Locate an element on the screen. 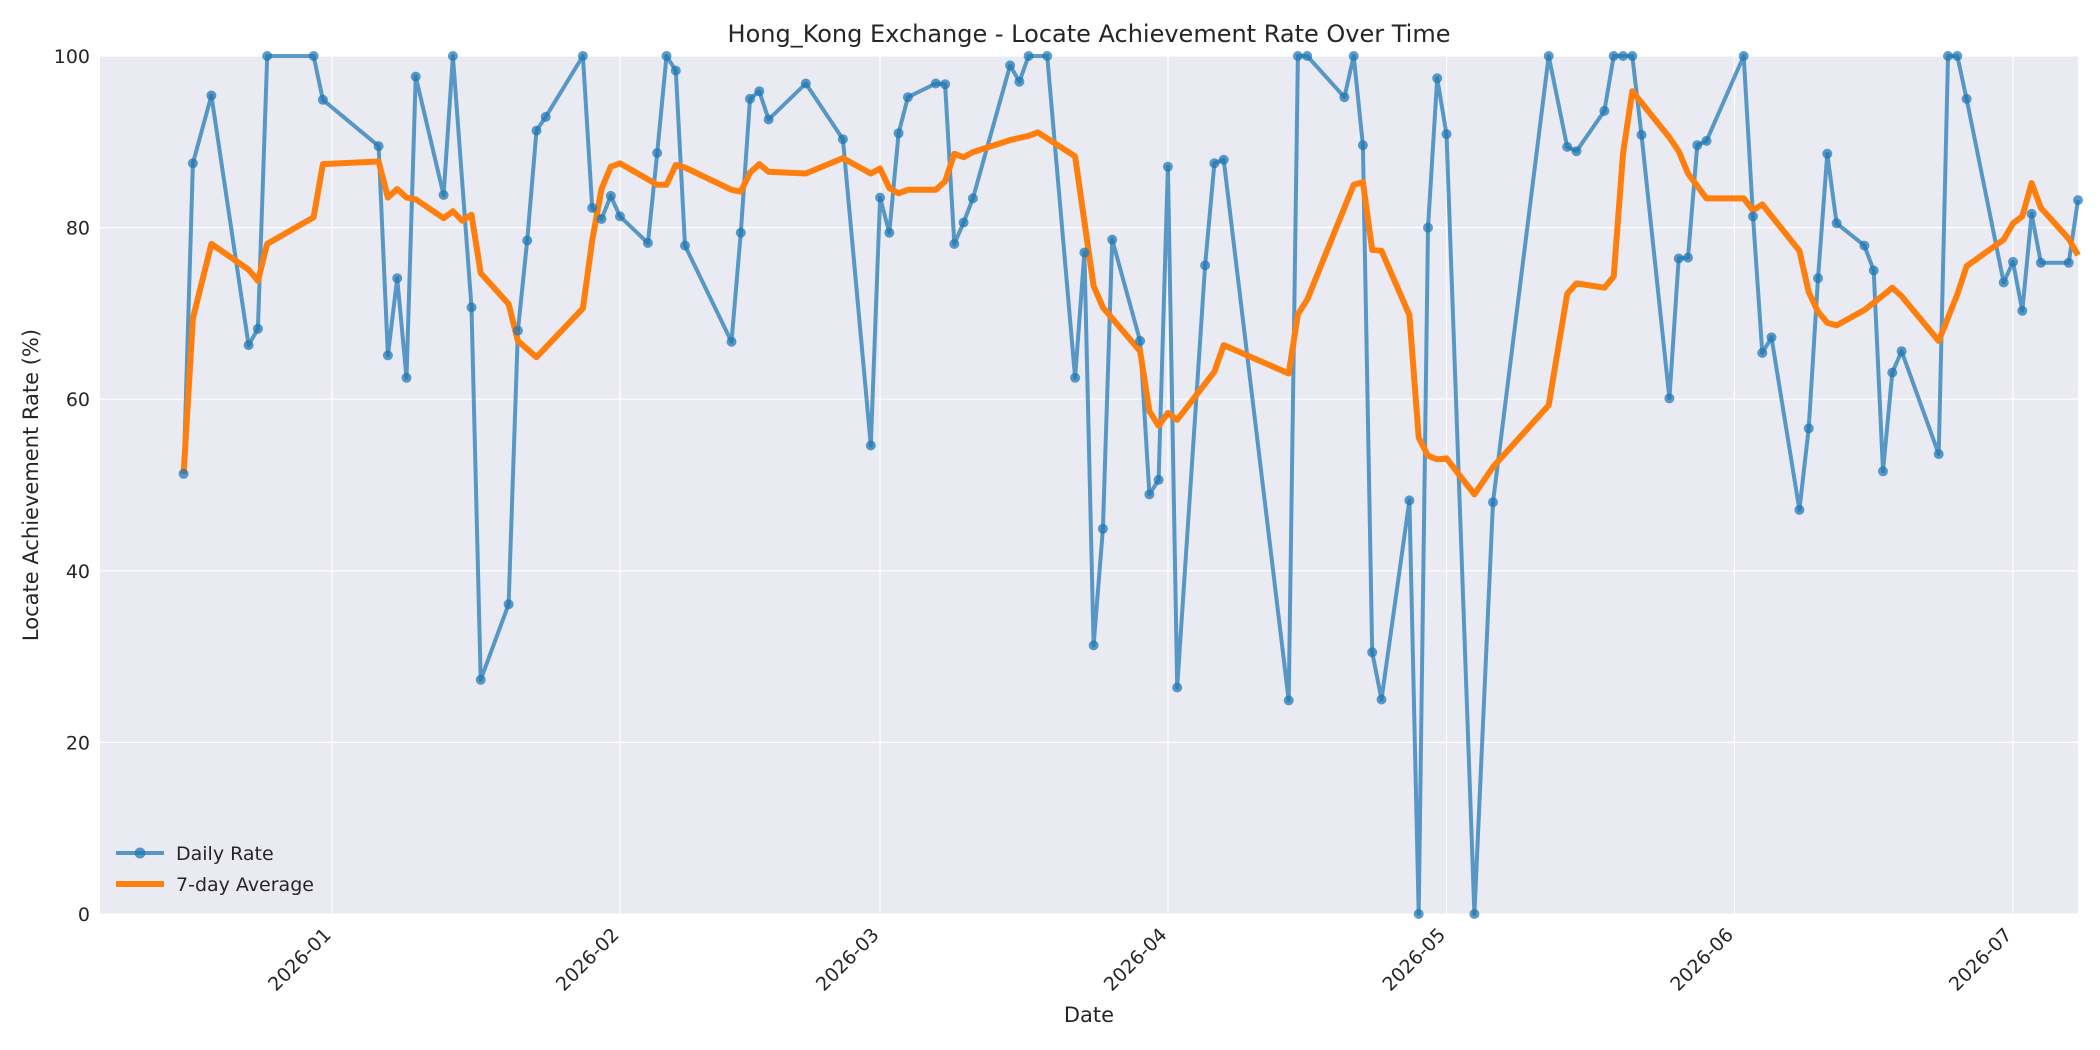 Image resolution: width=2100 pixels, height=1050 pixels. legend: Daily Rate 7-day Average is located at coordinates (215, 869).